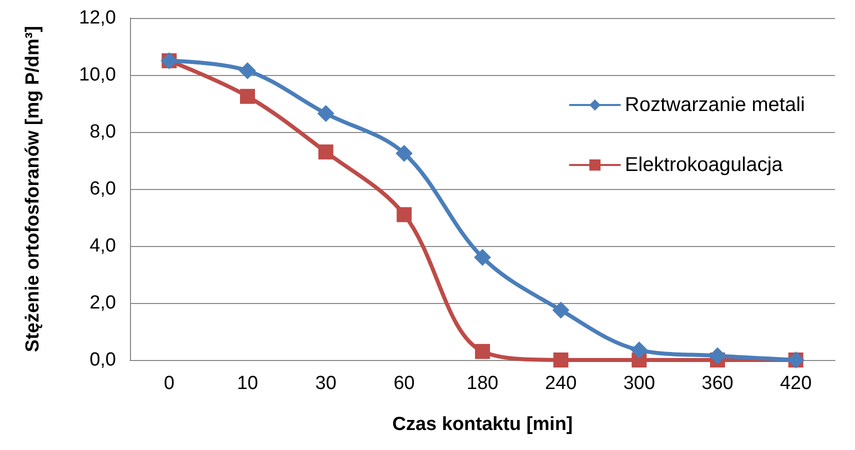 Image resolution: width=855 pixels, height=450 pixels. Describe the element at coordinates (325, 383) in the screenshot. I see `x-tick-label: 30` at that location.